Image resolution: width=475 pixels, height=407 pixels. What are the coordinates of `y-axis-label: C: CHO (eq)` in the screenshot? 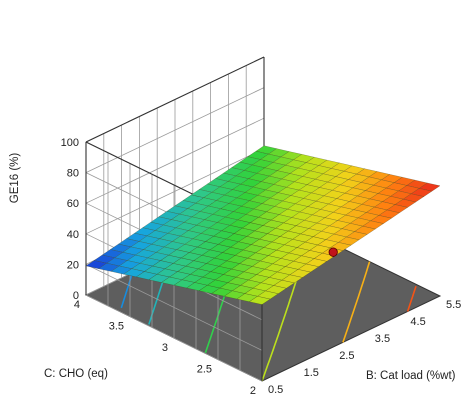 It's located at (76, 374).